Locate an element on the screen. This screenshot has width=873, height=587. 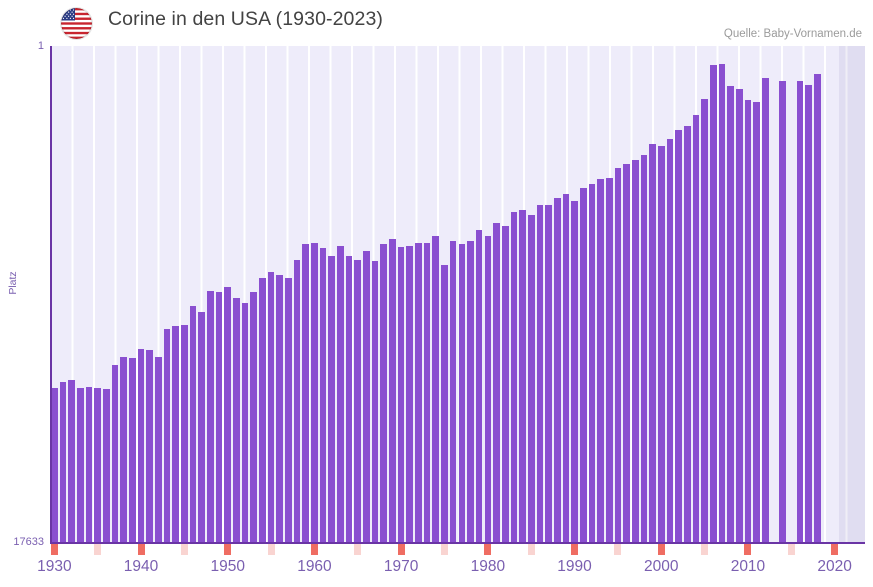
x-axis-label: 1960 is located at coordinates (314, 566).